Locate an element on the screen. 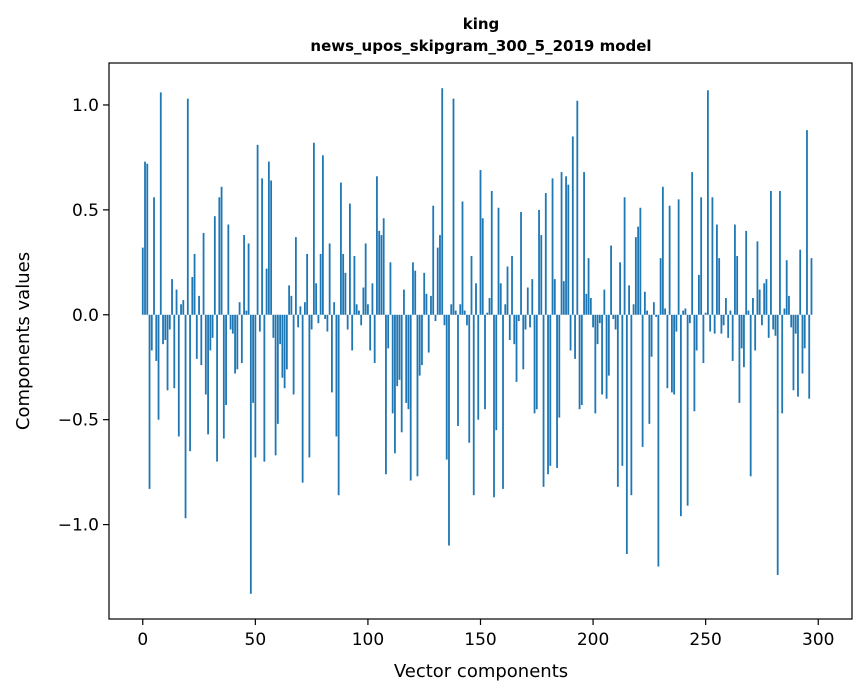 This screenshot has width=867, height=696. y-axis-ticks: −1.0 −0.5 0.0 0.5 1.0 is located at coordinates (83, 316).